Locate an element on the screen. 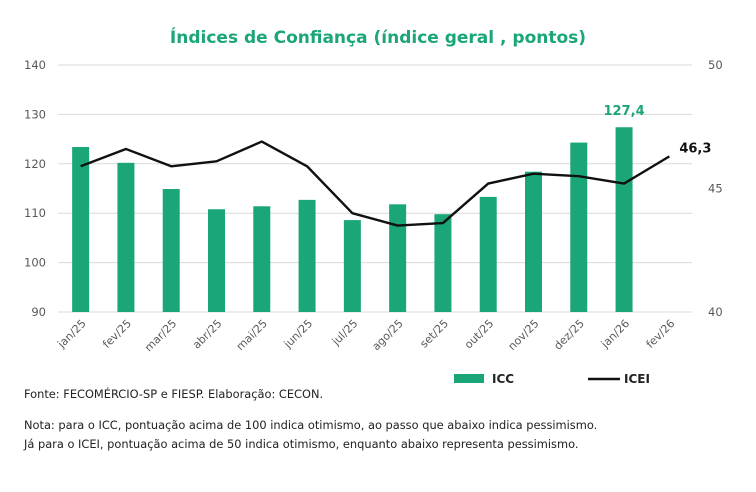  icei-line is located at coordinates (375, 183).